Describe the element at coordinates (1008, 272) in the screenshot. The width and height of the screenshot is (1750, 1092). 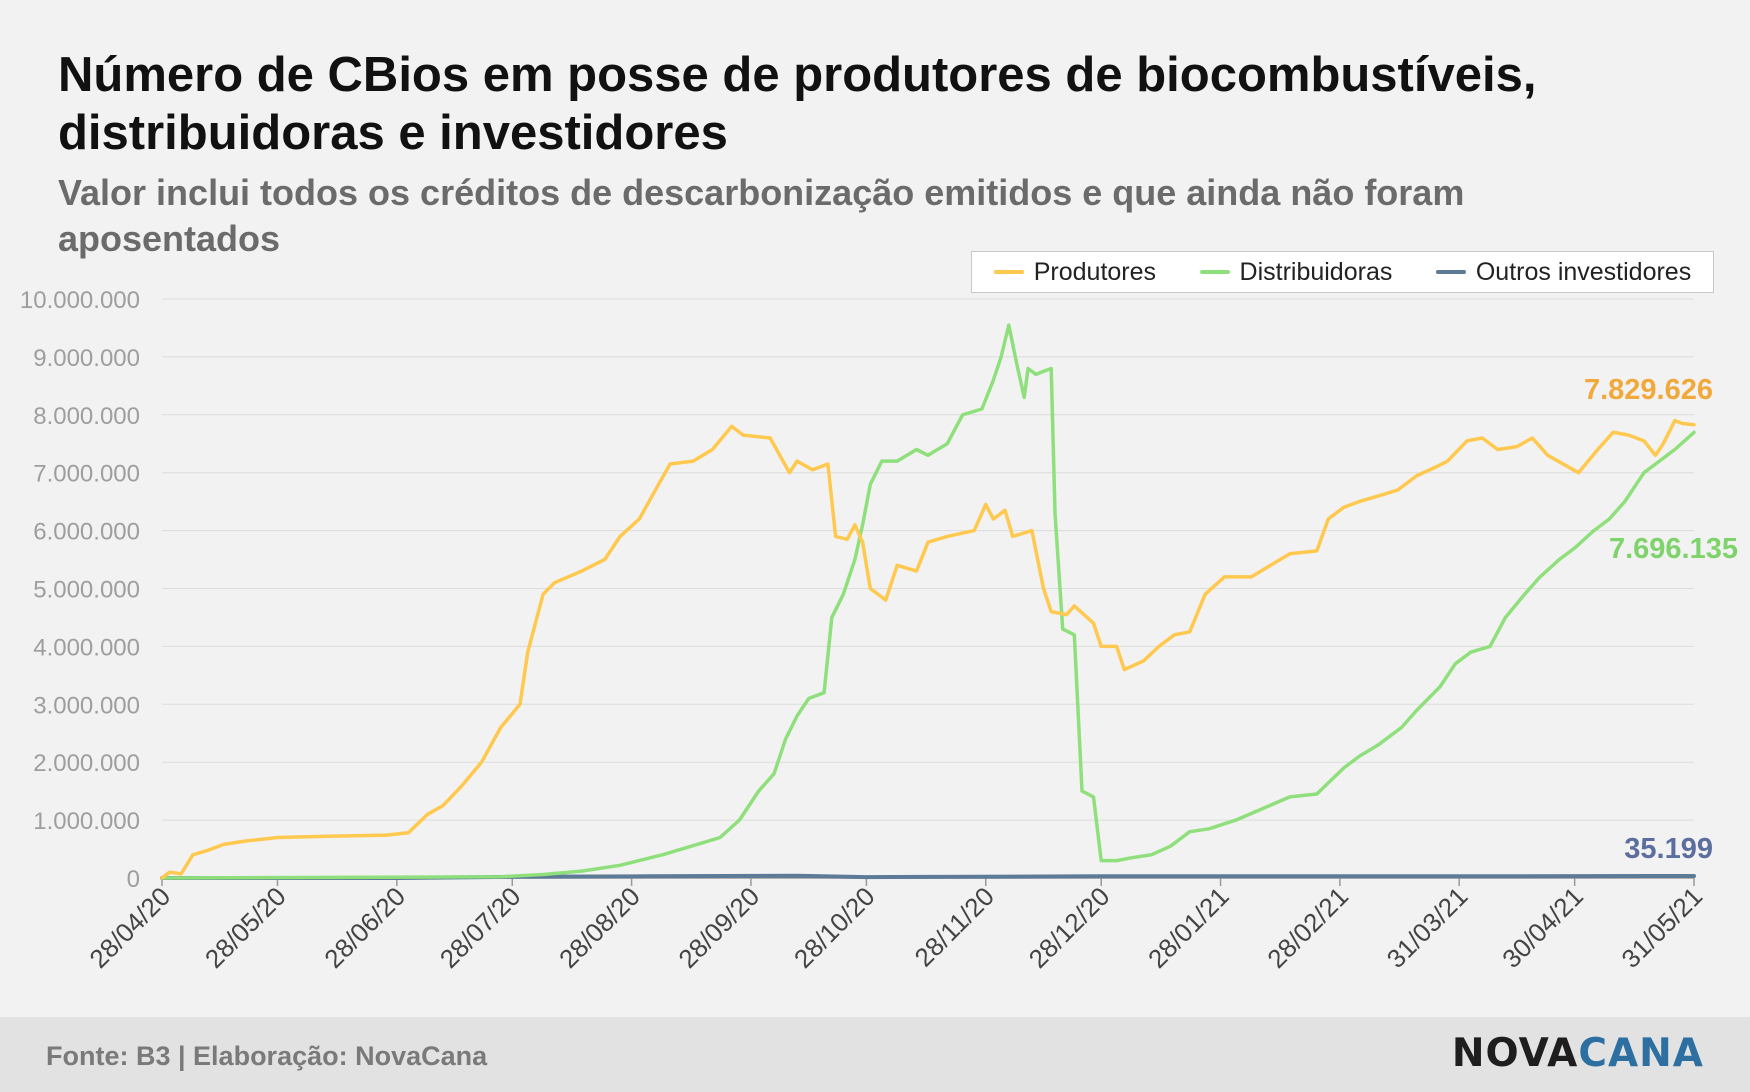
I see `legend-swatch-produtores` at that location.